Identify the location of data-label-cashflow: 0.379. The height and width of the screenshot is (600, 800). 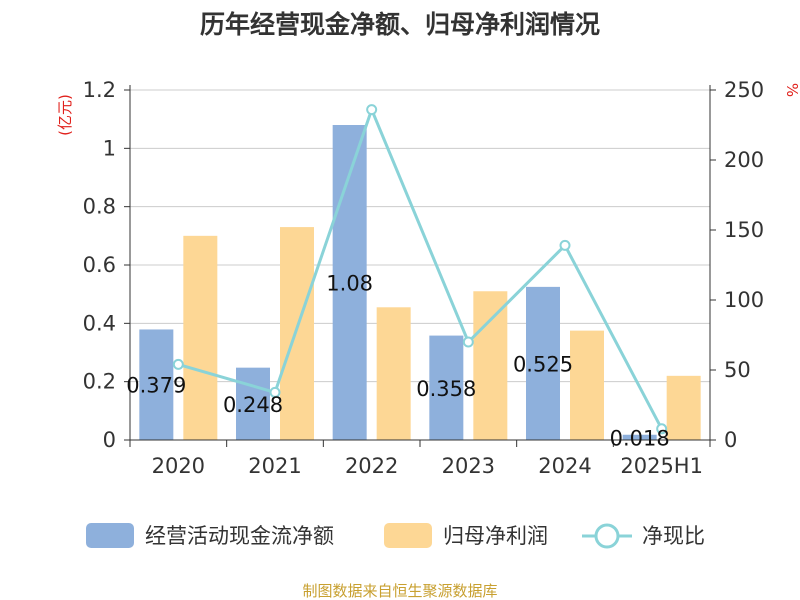
(156, 386).